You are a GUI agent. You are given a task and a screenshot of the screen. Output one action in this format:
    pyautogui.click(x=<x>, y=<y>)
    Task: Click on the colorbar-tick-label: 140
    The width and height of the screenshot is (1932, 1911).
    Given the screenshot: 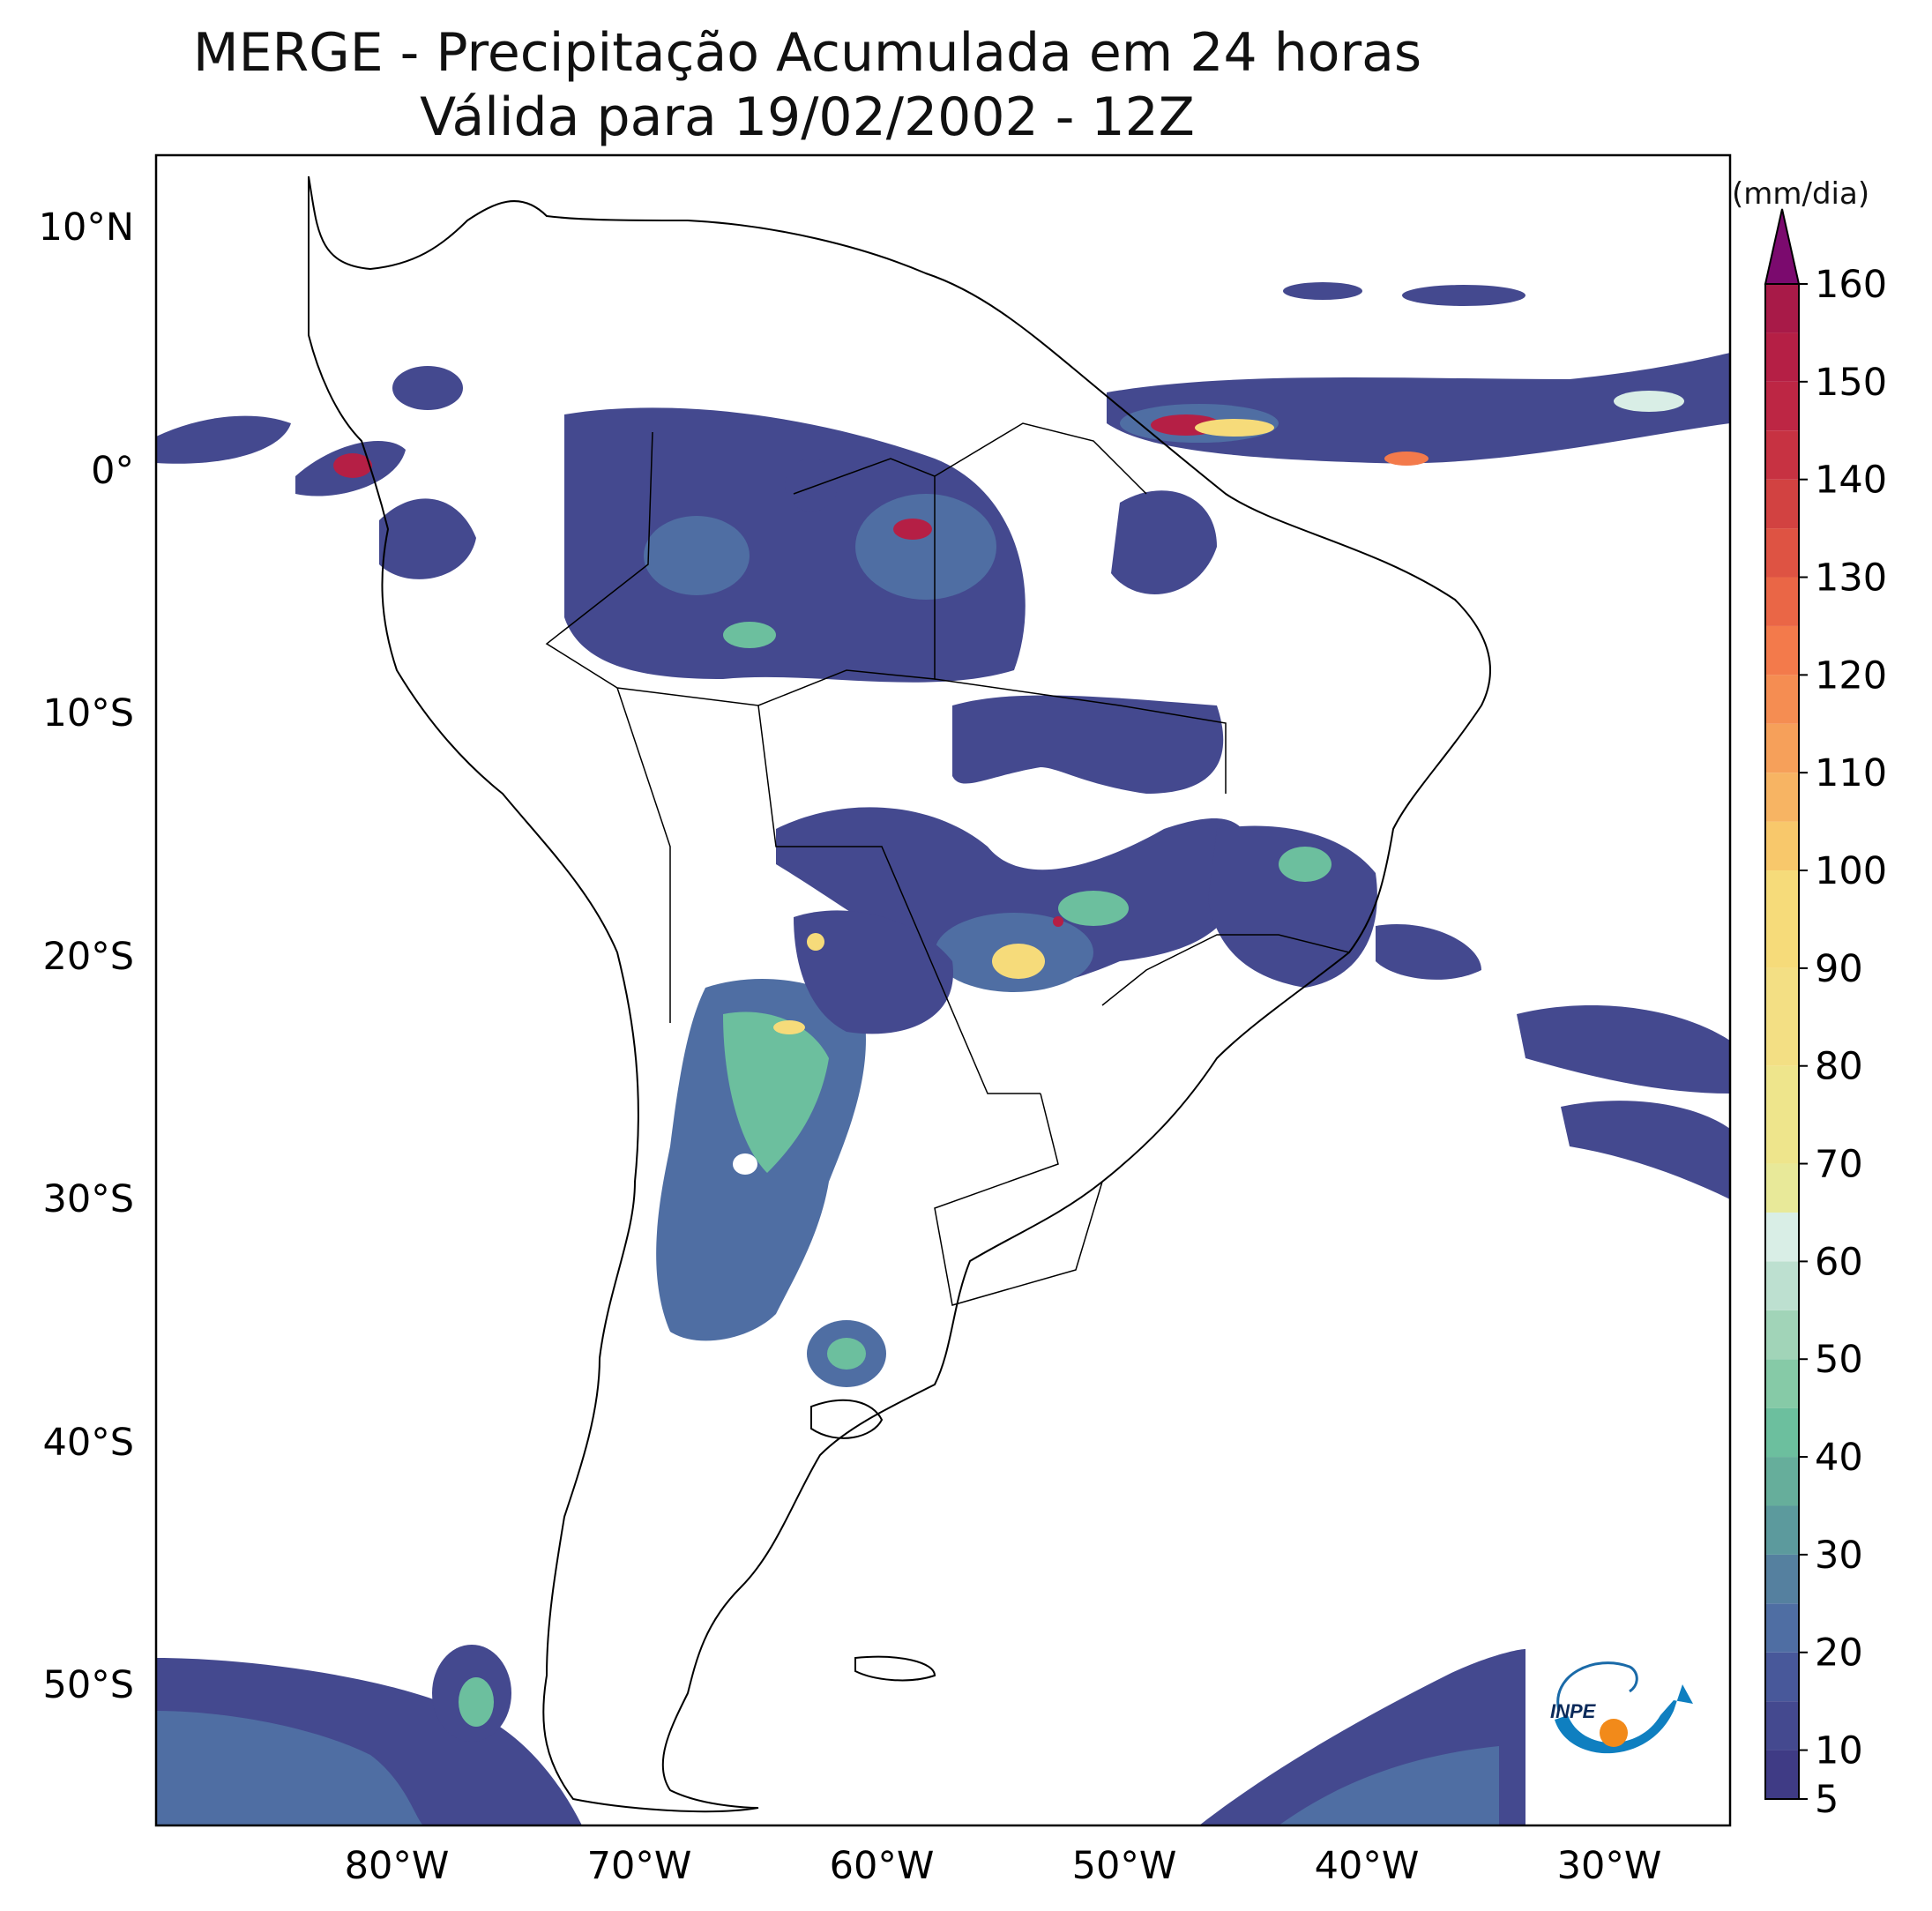 What is the action you would take?
    pyautogui.click(x=1851, y=481)
    